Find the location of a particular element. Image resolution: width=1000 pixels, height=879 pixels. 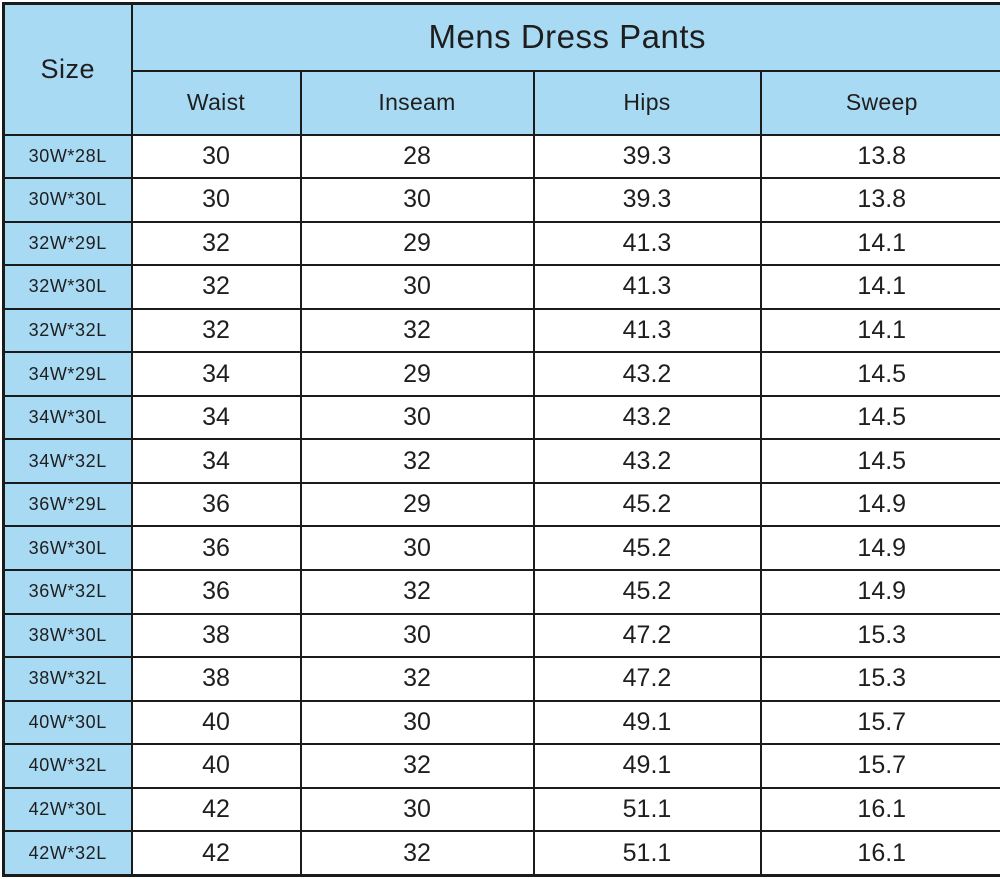

size-cell: 30W*30L is located at coordinates (67, 200).